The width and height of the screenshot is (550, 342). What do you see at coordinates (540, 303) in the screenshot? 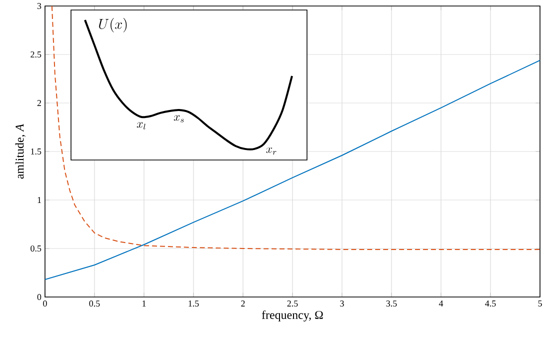
I see `x-tick-label: 5` at bounding box center [540, 303].